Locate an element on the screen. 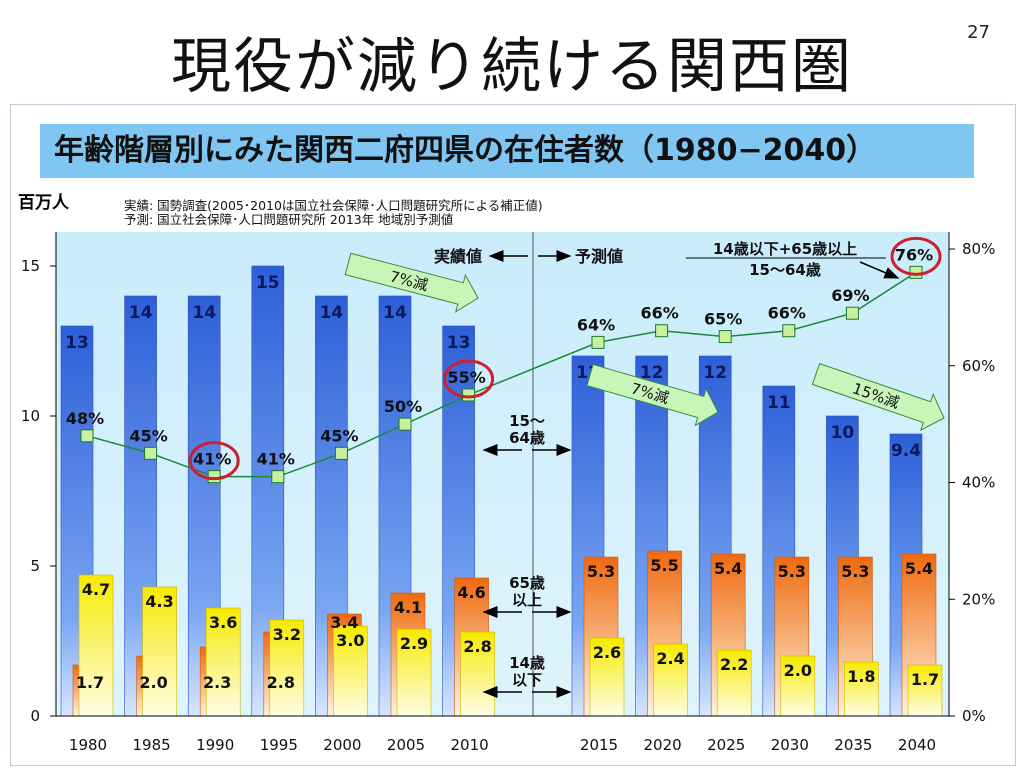 The height and width of the screenshot is (768, 1024). x-tick-1985: 1985 is located at coordinates (152, 745).